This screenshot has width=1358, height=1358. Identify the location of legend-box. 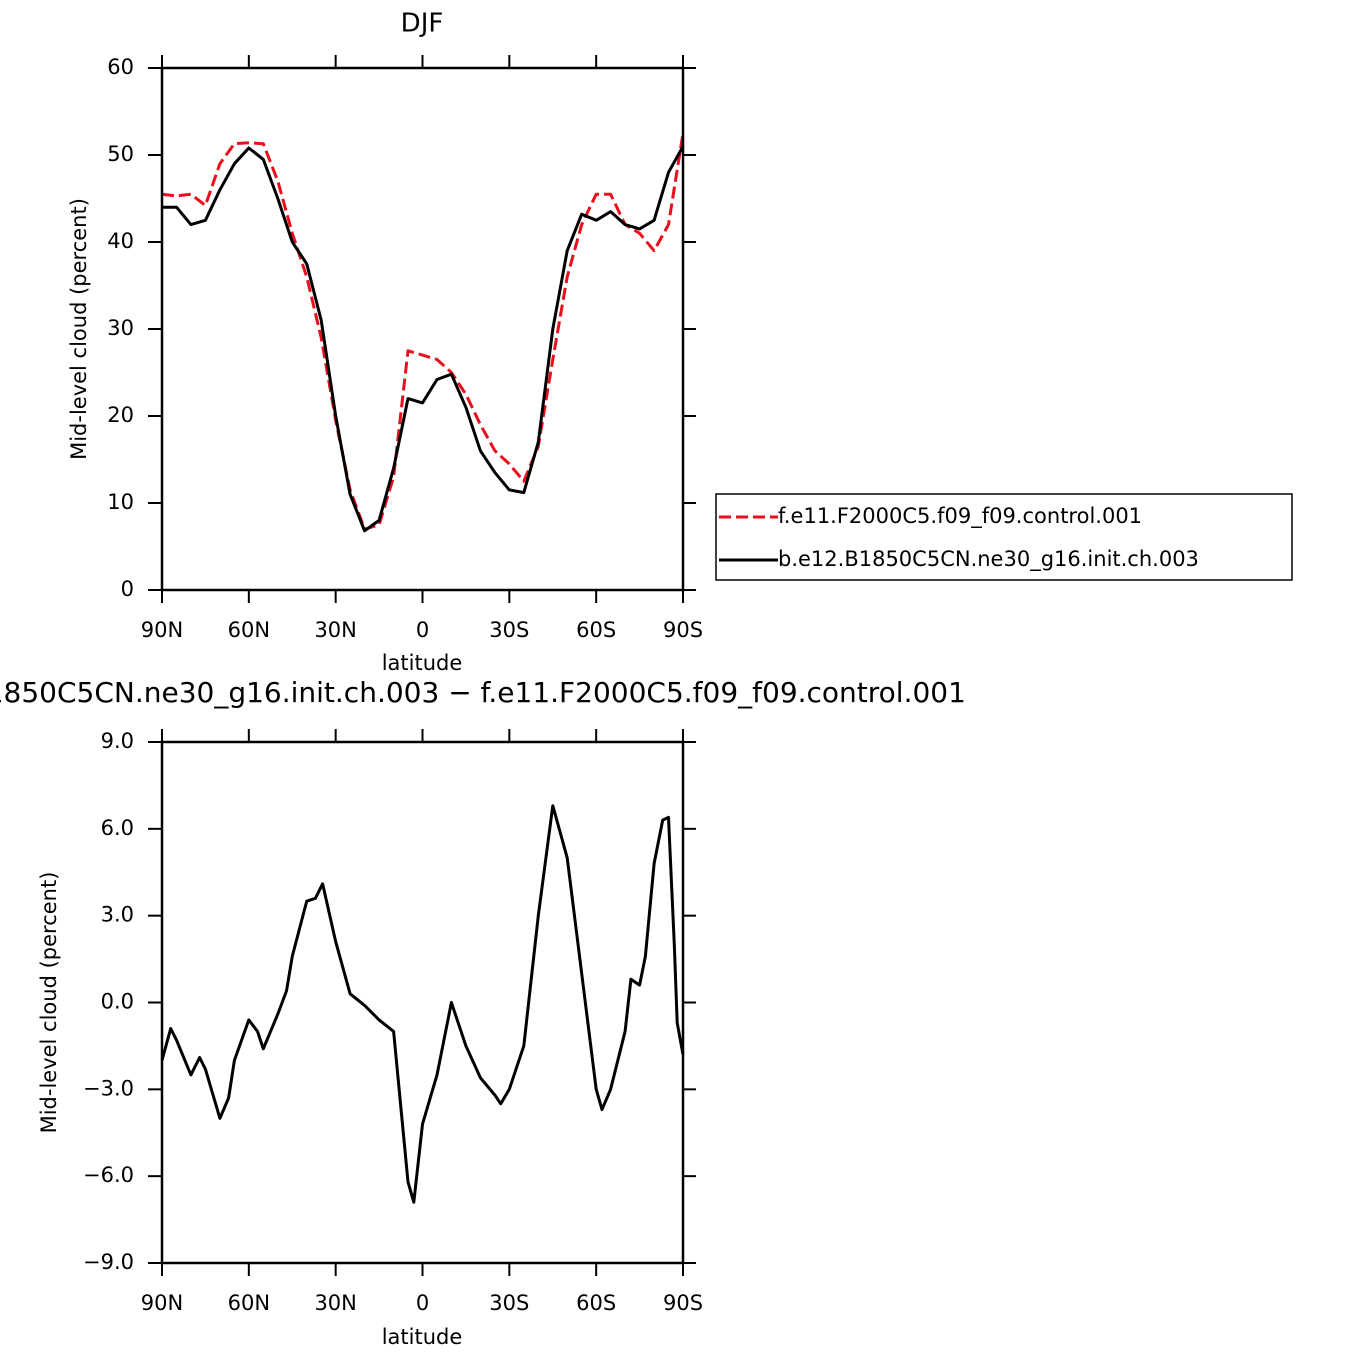
(1004, 537).